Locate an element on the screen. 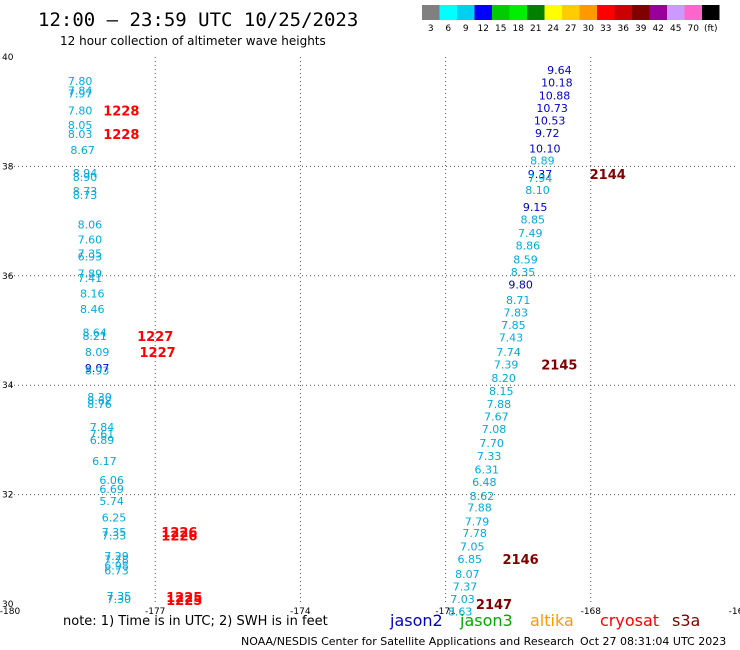 The width and height of the screenshot is (740, 650). x-tick-label: -171 is located at coordinates (445, 612).